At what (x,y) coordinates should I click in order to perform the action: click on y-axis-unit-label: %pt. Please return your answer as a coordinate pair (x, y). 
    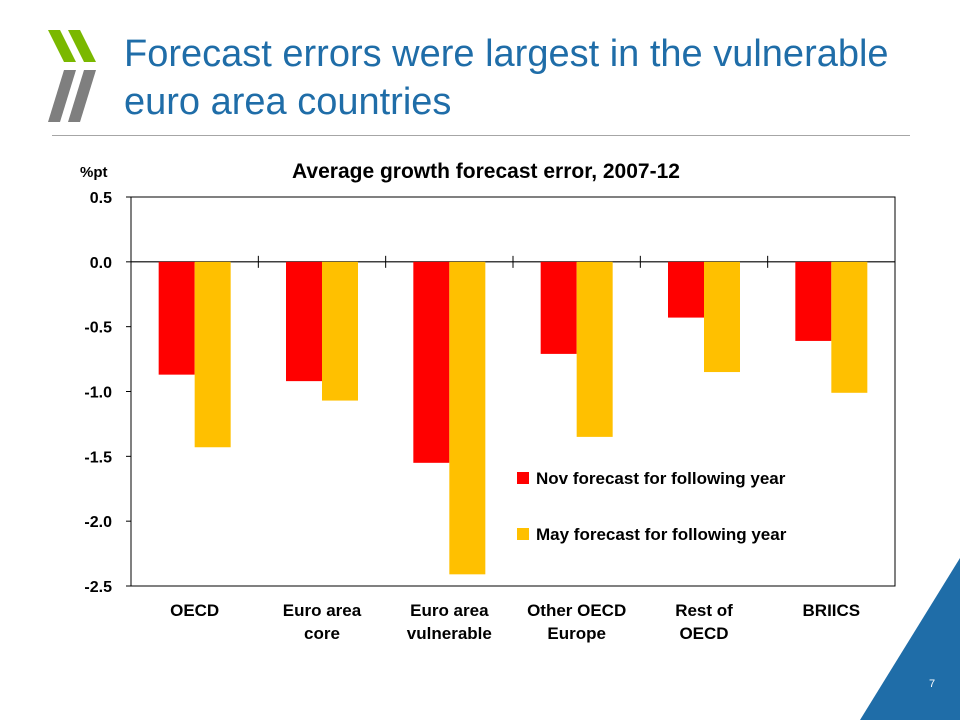
    Looking at the image, I should click on (94, 172).